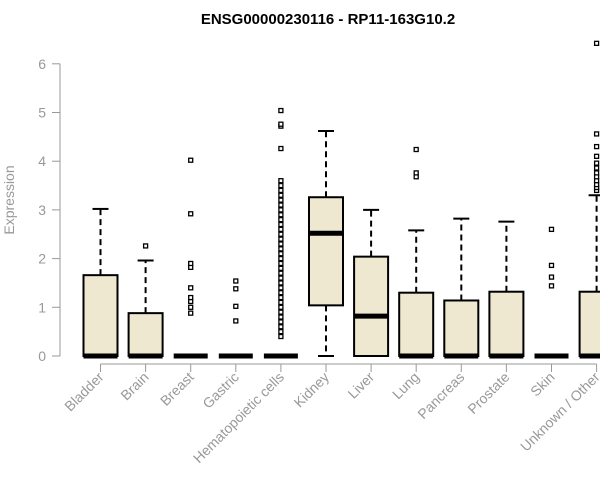 The width and height of the screenshot is (600, 500). Describe the element at coordinates (416, 252) in the screenshot. I see `box-lung` at that location.